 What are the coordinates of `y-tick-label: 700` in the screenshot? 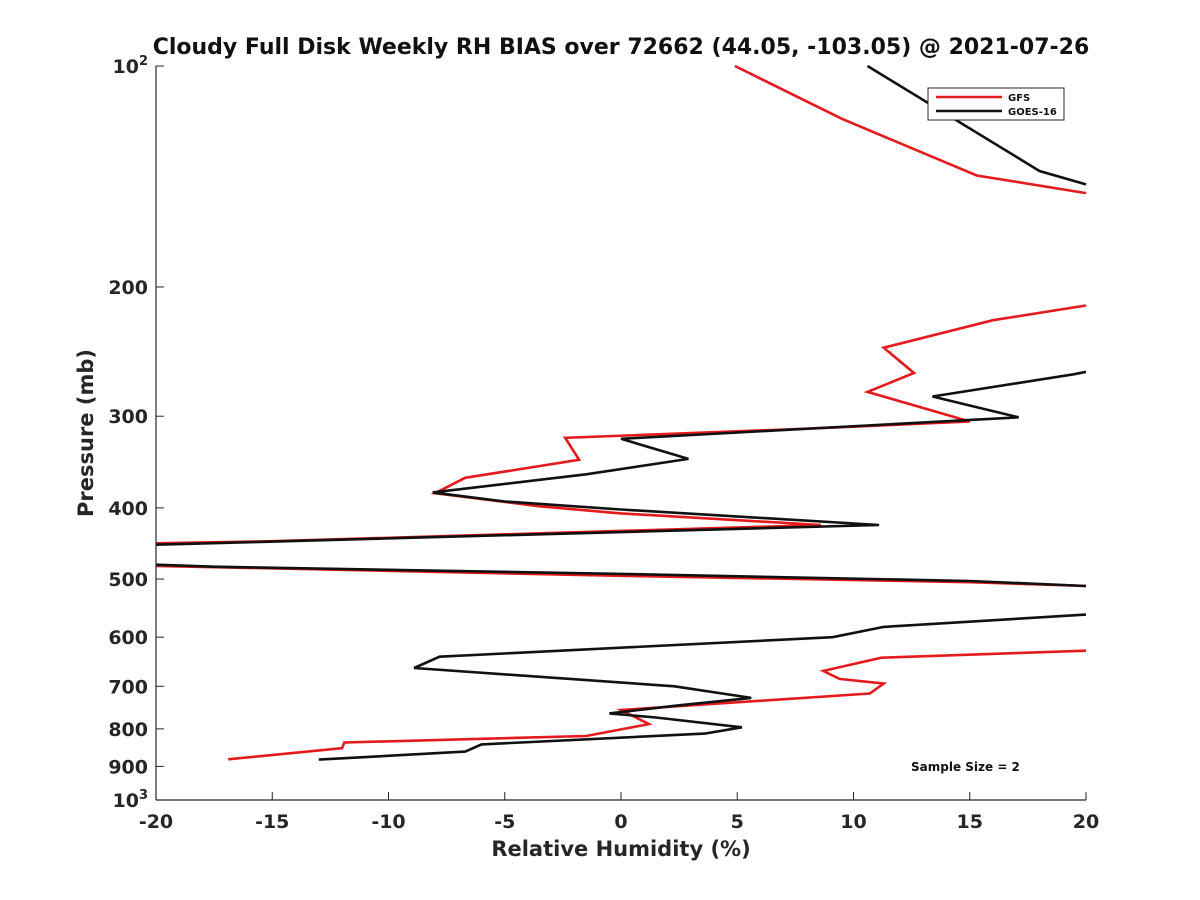 It's located at (128, 687).